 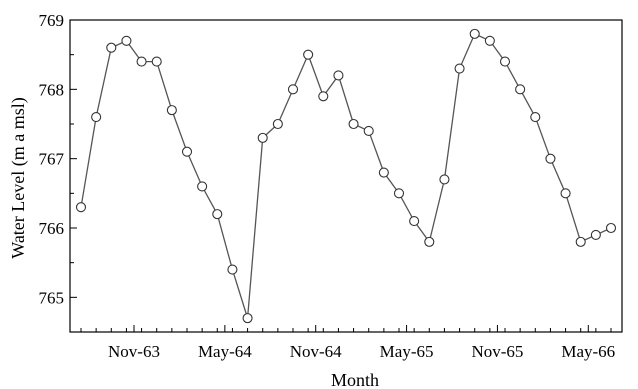 What do you see at coordinates (134, 351) in the screenshot?
I see `x-tick-label: Nov-63` at bounding box center [134, 351].